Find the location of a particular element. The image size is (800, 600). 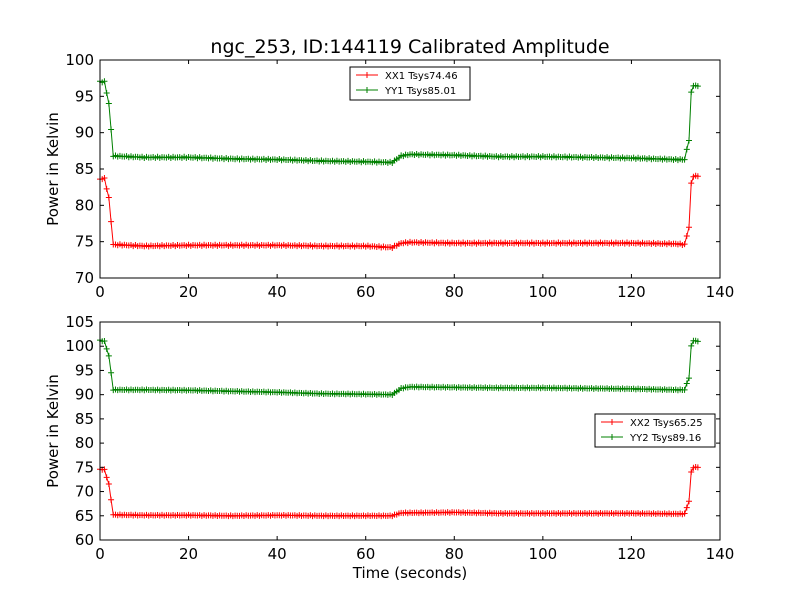

legend: XX1 Tsys74.46 YY1 Tsys85.01 is located at coordinates (410, 83).